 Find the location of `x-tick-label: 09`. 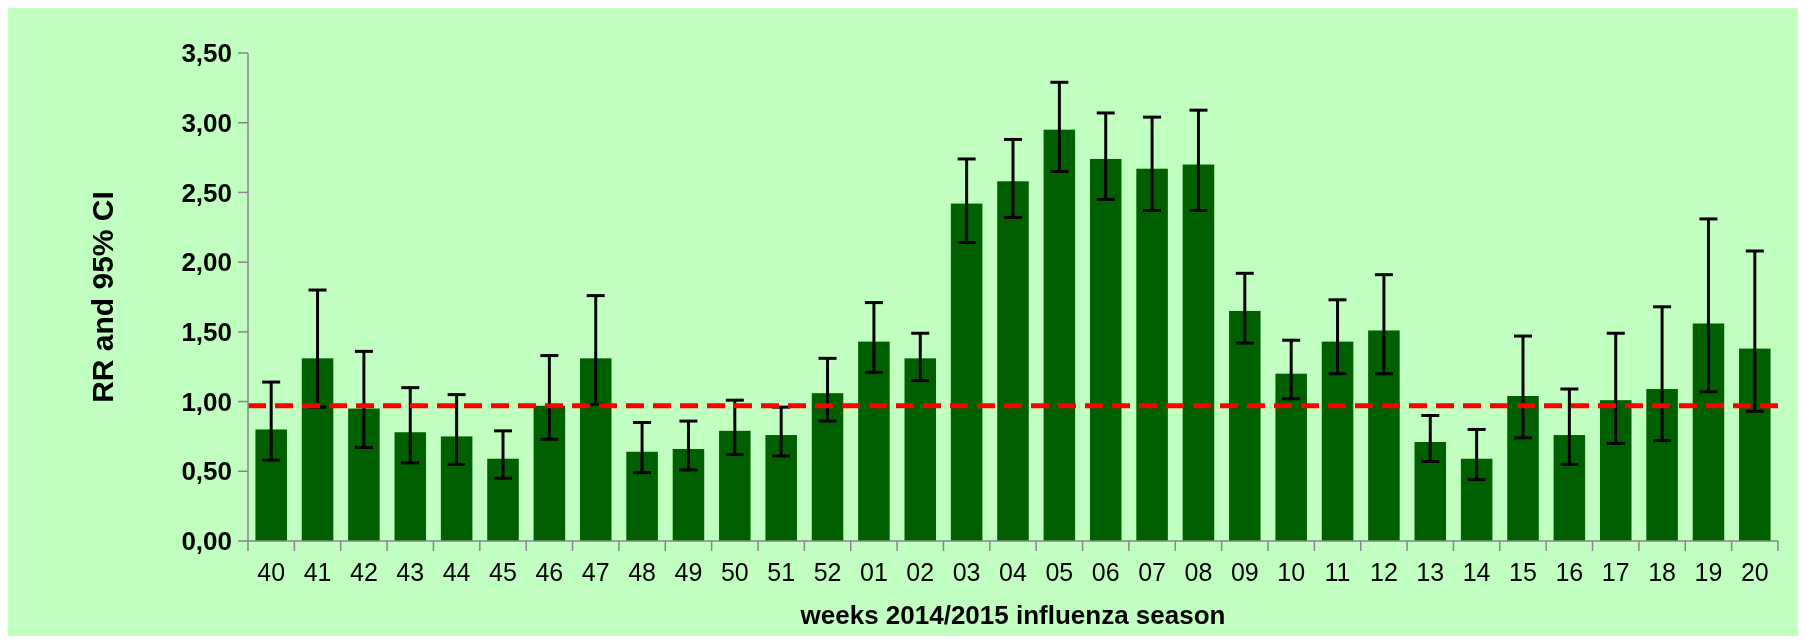

x-tick-label: 09 is located at coordinates (1244, 572).